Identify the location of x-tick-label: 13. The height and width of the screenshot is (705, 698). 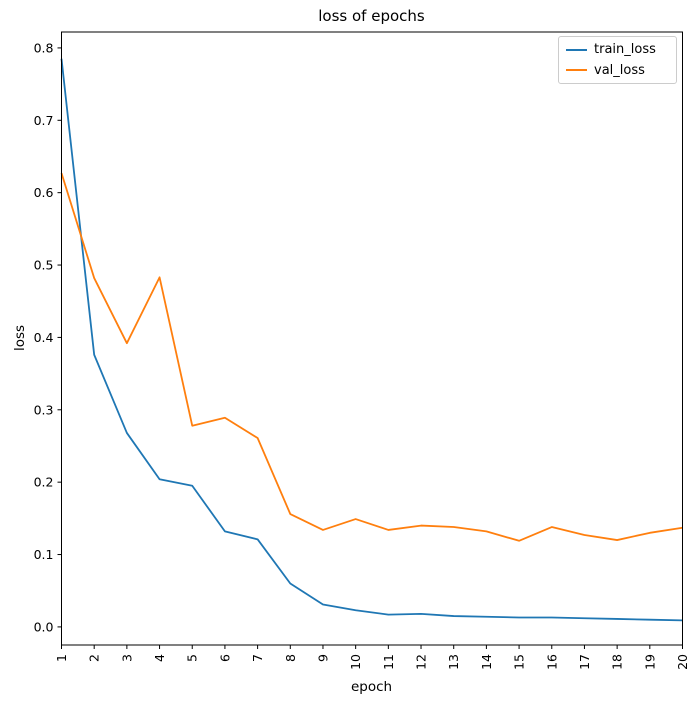
(453, 662).